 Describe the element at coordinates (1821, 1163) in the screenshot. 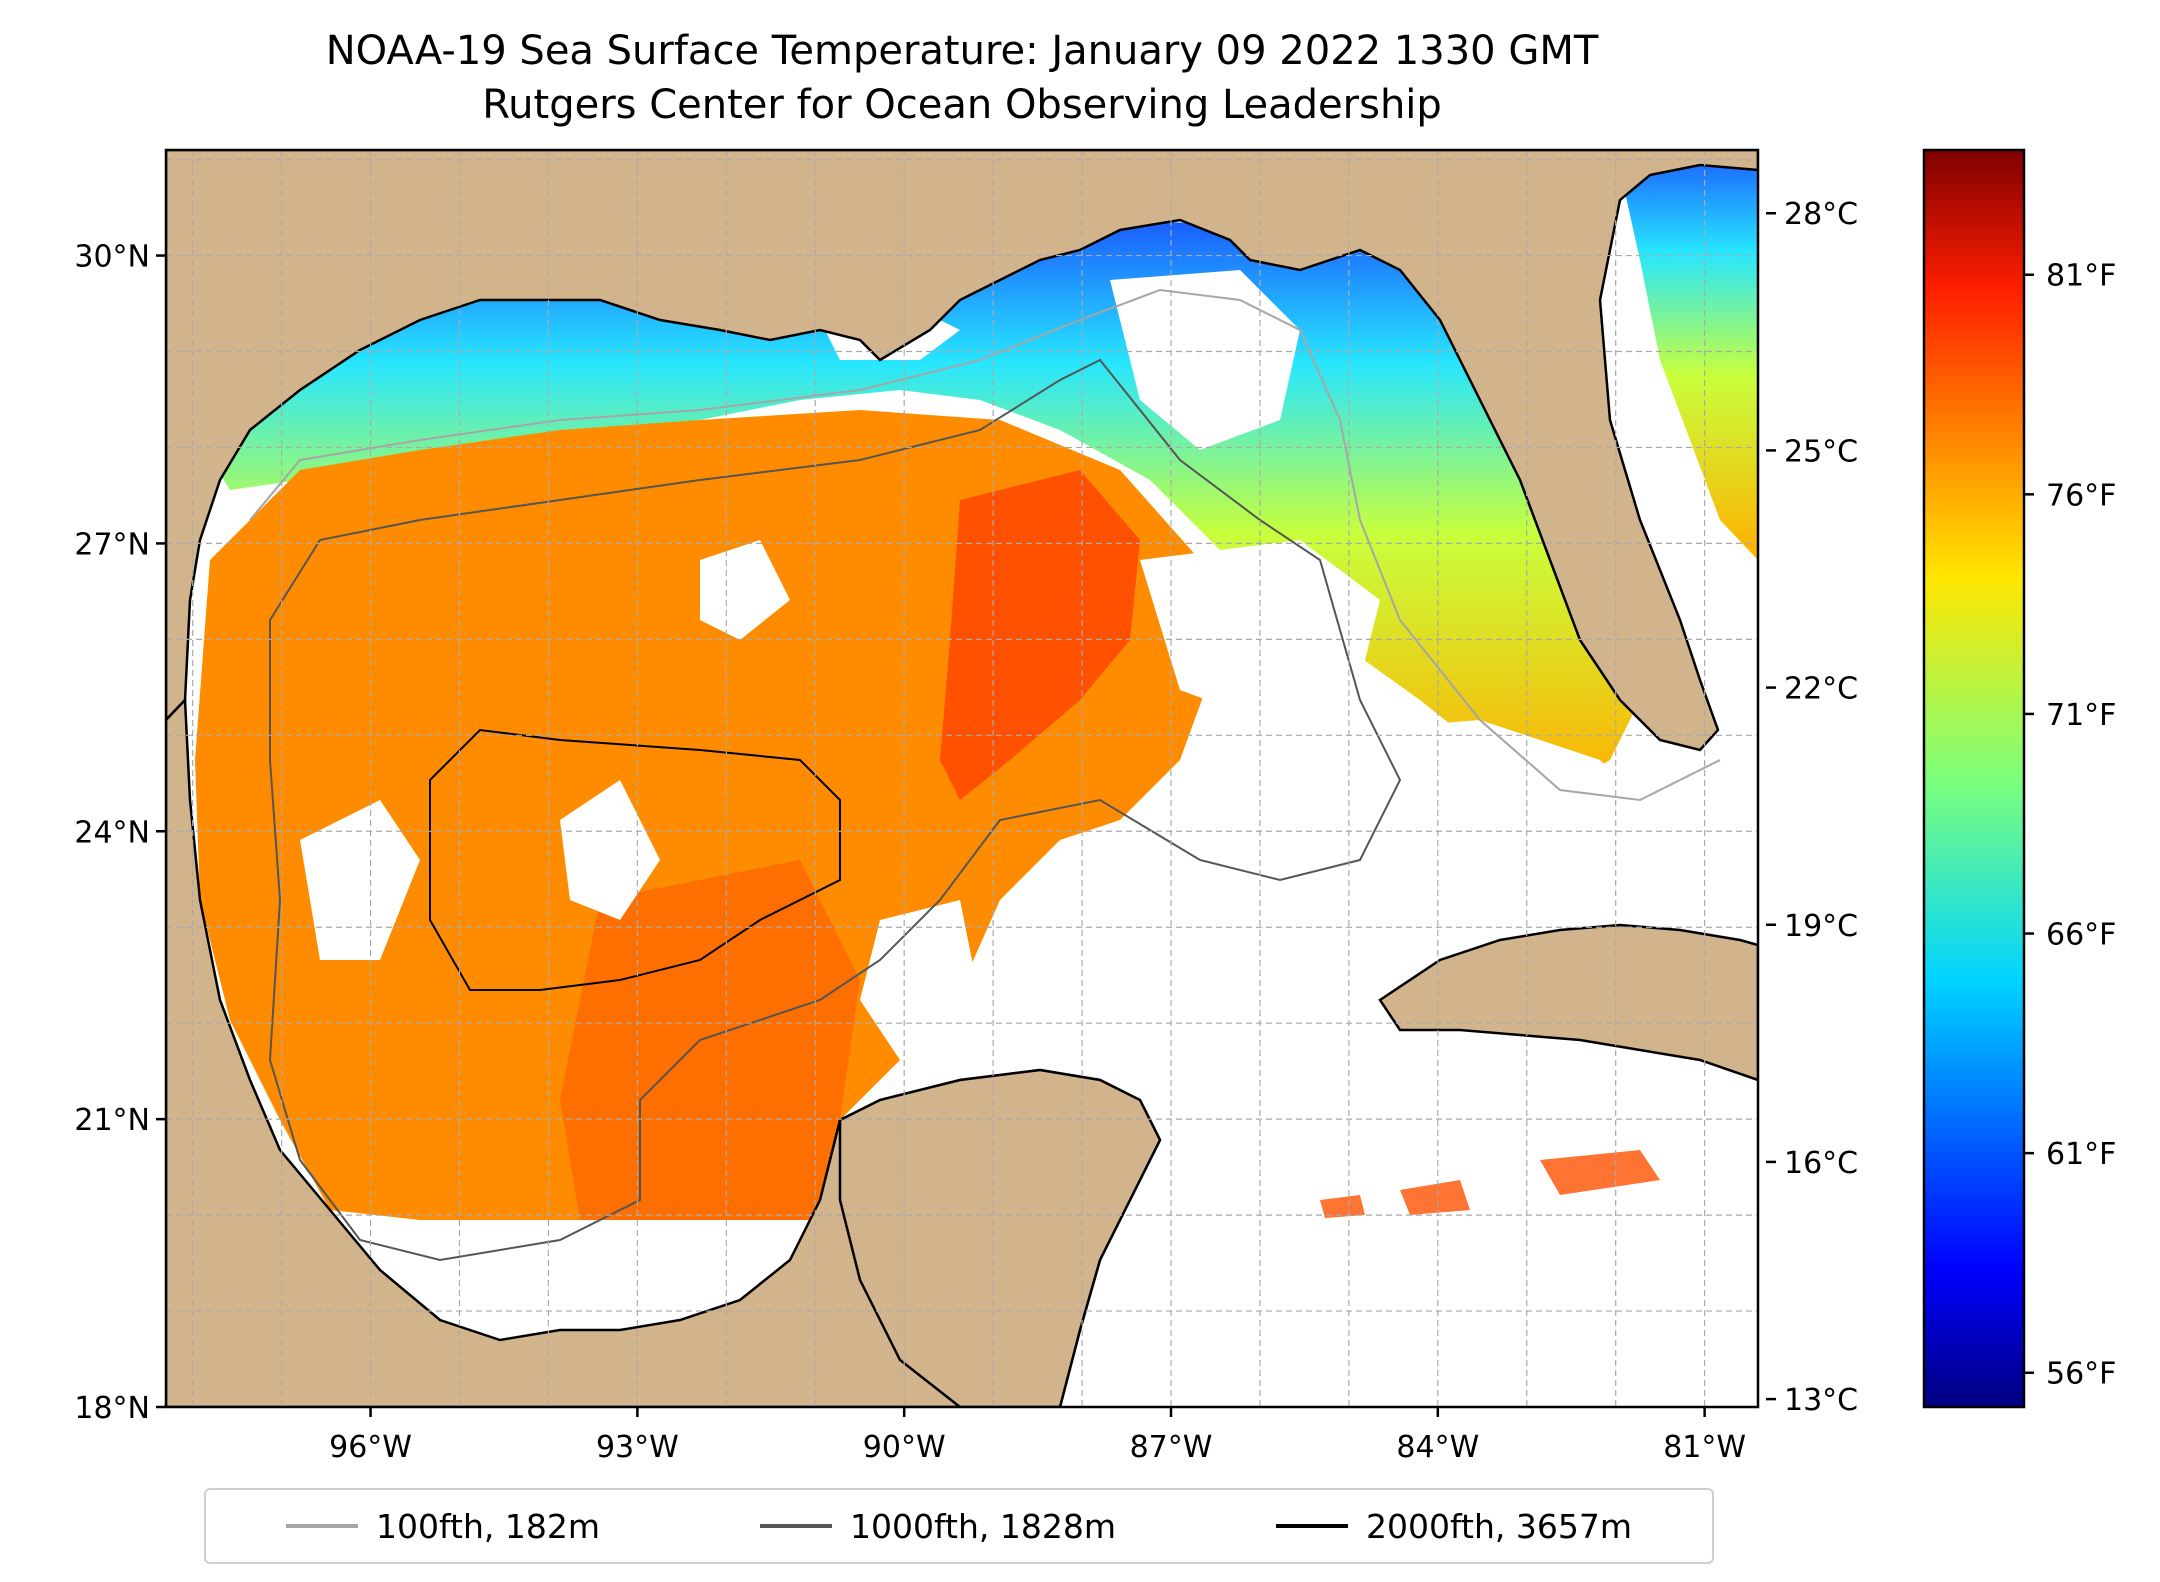

I see `celsius-tick-label: 16°C` at that location.